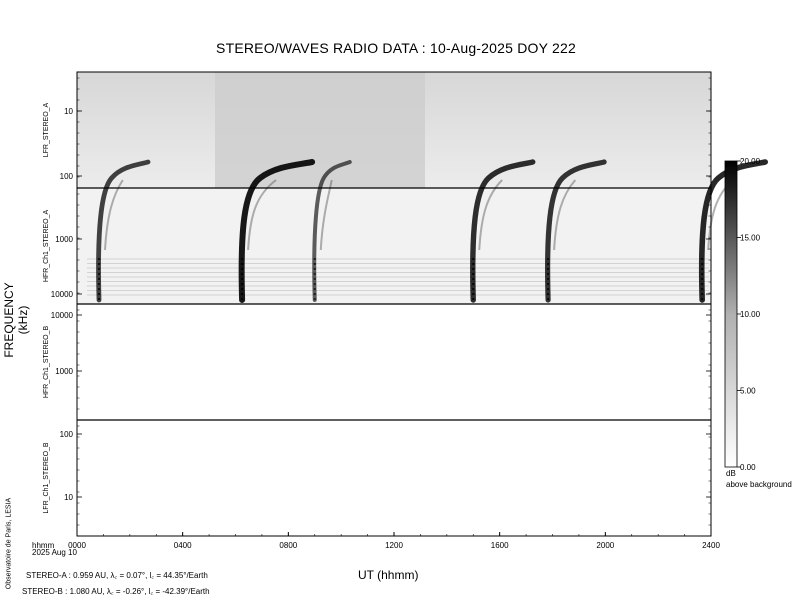 This screenshot has width=792, height=612. What do you see at coordinates (748, 467) in the screenshot?
I see `colorbar-tick-label: 0.00` at bounding box center [748, 467].